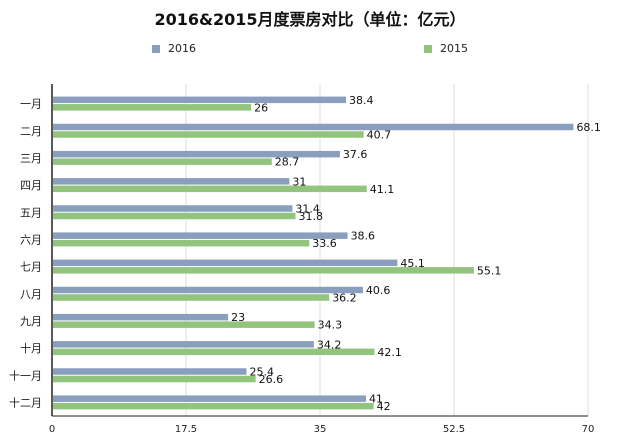  Describe the element at coordinates (271, 379) in the screenshot. I see `data-label-2015: 26.6` at that location.